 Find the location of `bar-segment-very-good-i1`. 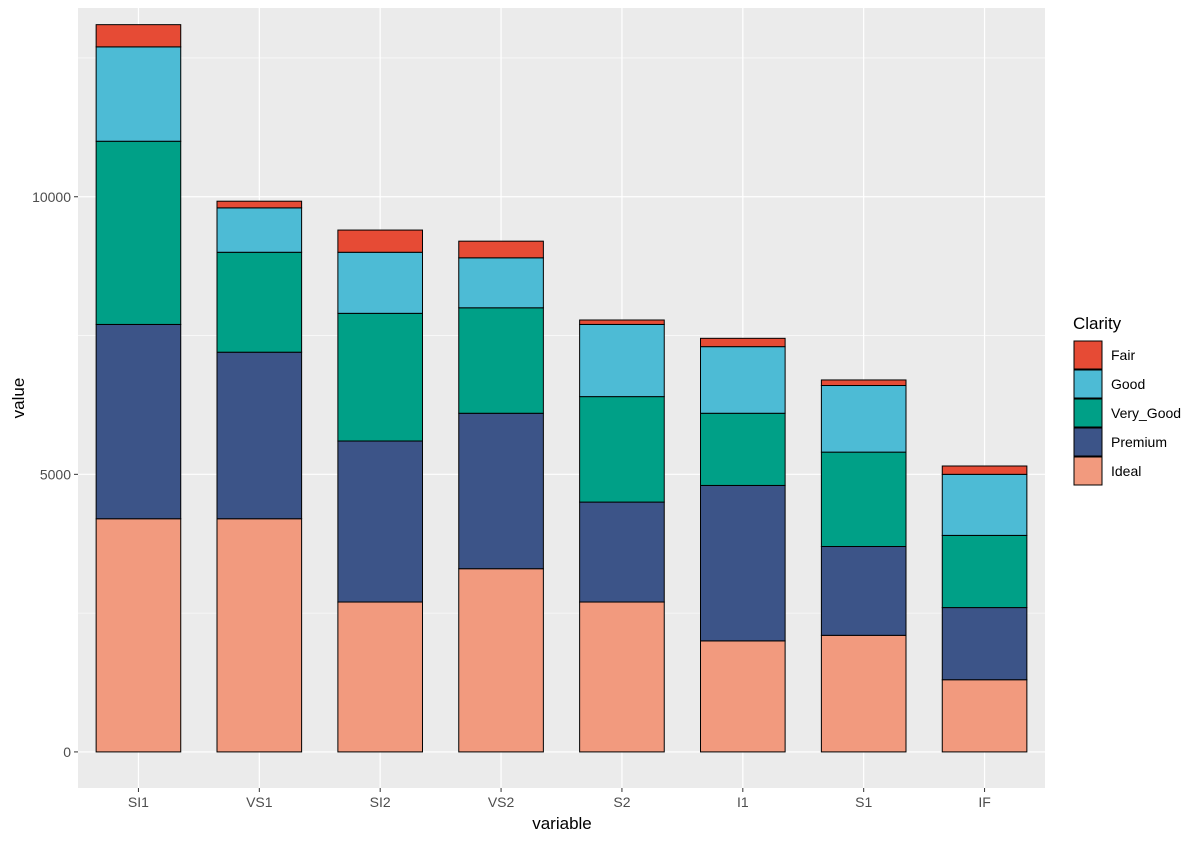

bar-segment-very-good-i1 is located at coordinates (743, 449).